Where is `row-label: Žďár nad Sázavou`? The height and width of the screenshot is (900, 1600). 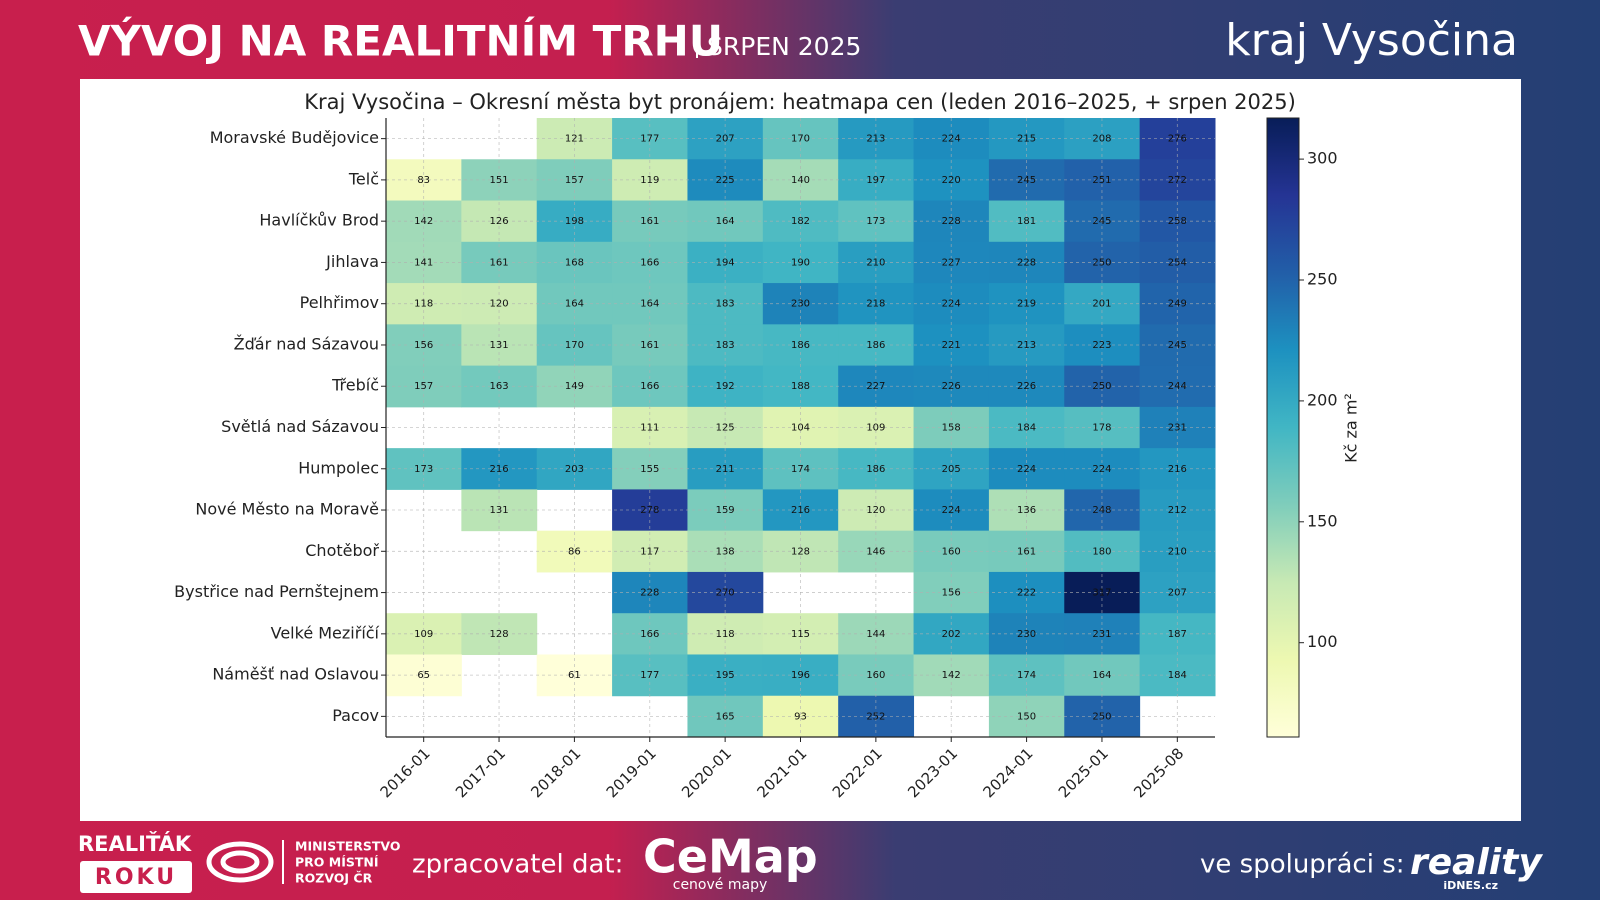 row-label: Žďár nad Sázavou is located at coordinates (306, 343).